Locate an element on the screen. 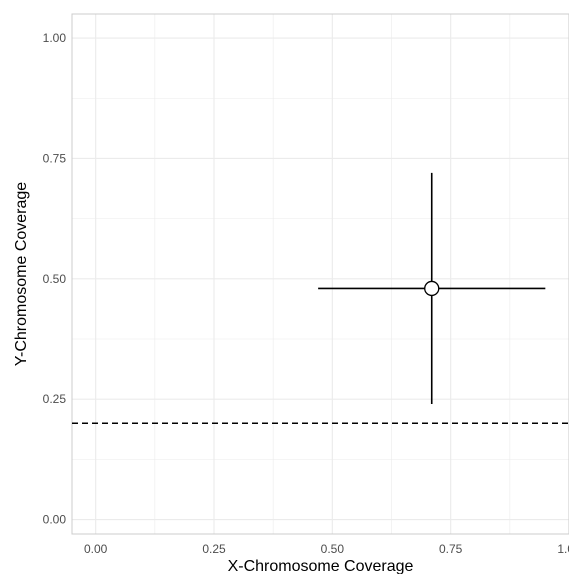 The image size is (569, 574). x-tick-label: 1.00 is located at coordinates (563, 549).